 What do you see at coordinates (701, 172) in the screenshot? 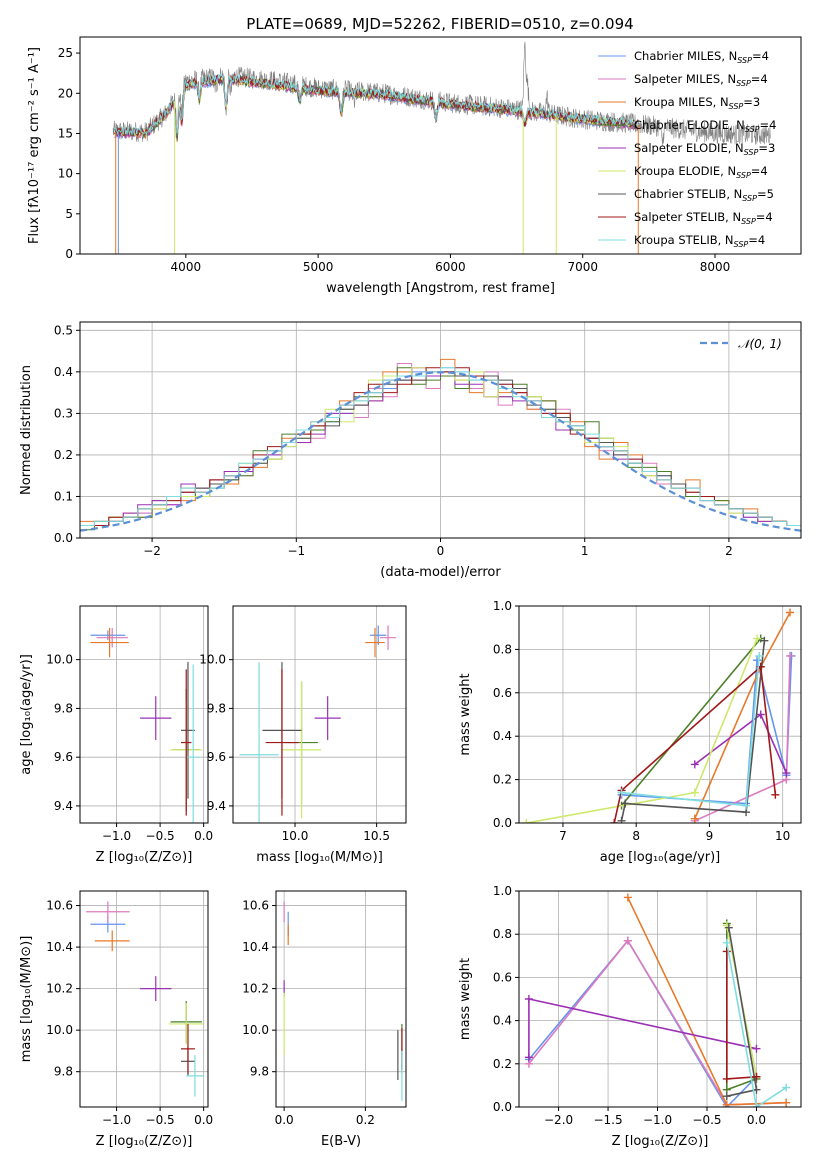
I see `legend-label: Kroupa ELODIE, NSSP=4` at bounding box center [701, 172].